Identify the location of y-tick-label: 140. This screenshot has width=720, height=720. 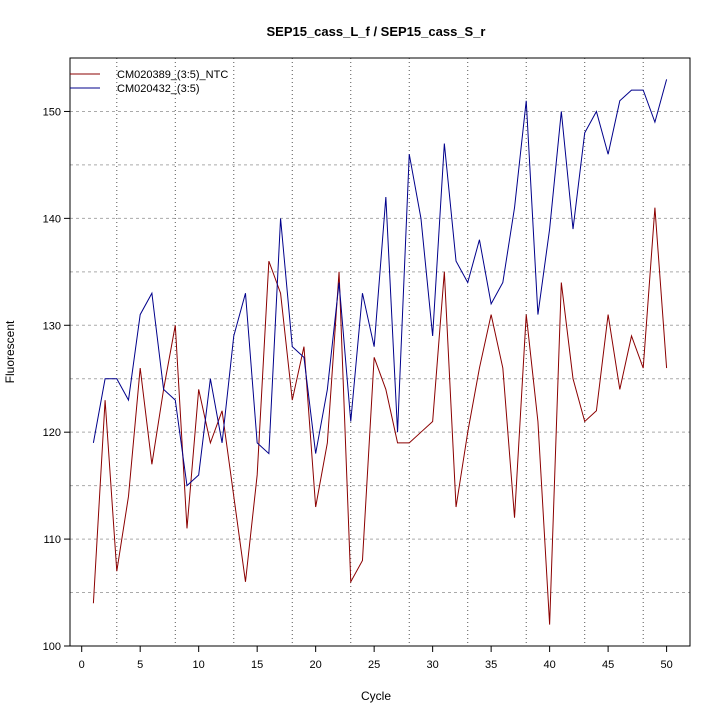
(52, 219).